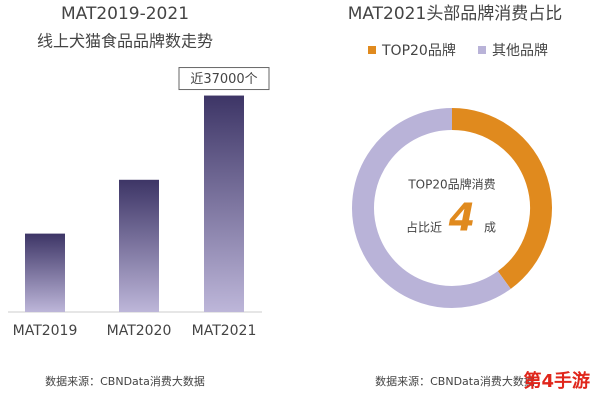 The width and height of the screenshot is (594, 400). What do you see at coordinates (224, 331) in the screenshot?
I see `x-tick-label: MAT2021` at bounding box center [224, 331].